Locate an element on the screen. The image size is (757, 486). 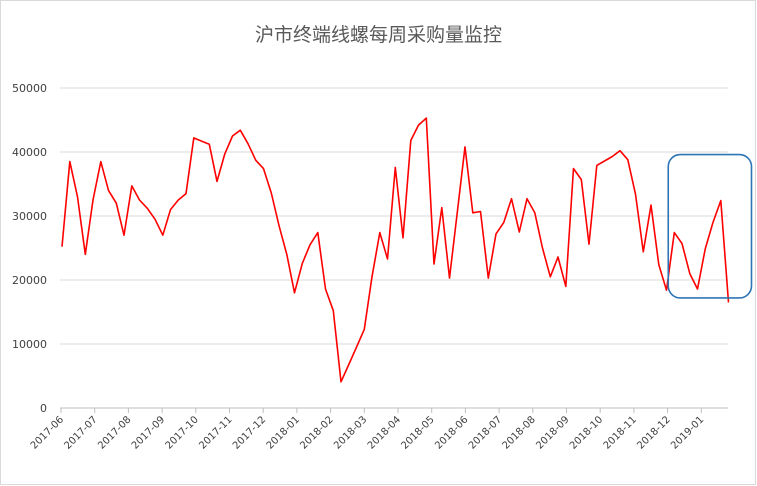
x-tick-label: 2017-07 is located at coordinates (80, 432).